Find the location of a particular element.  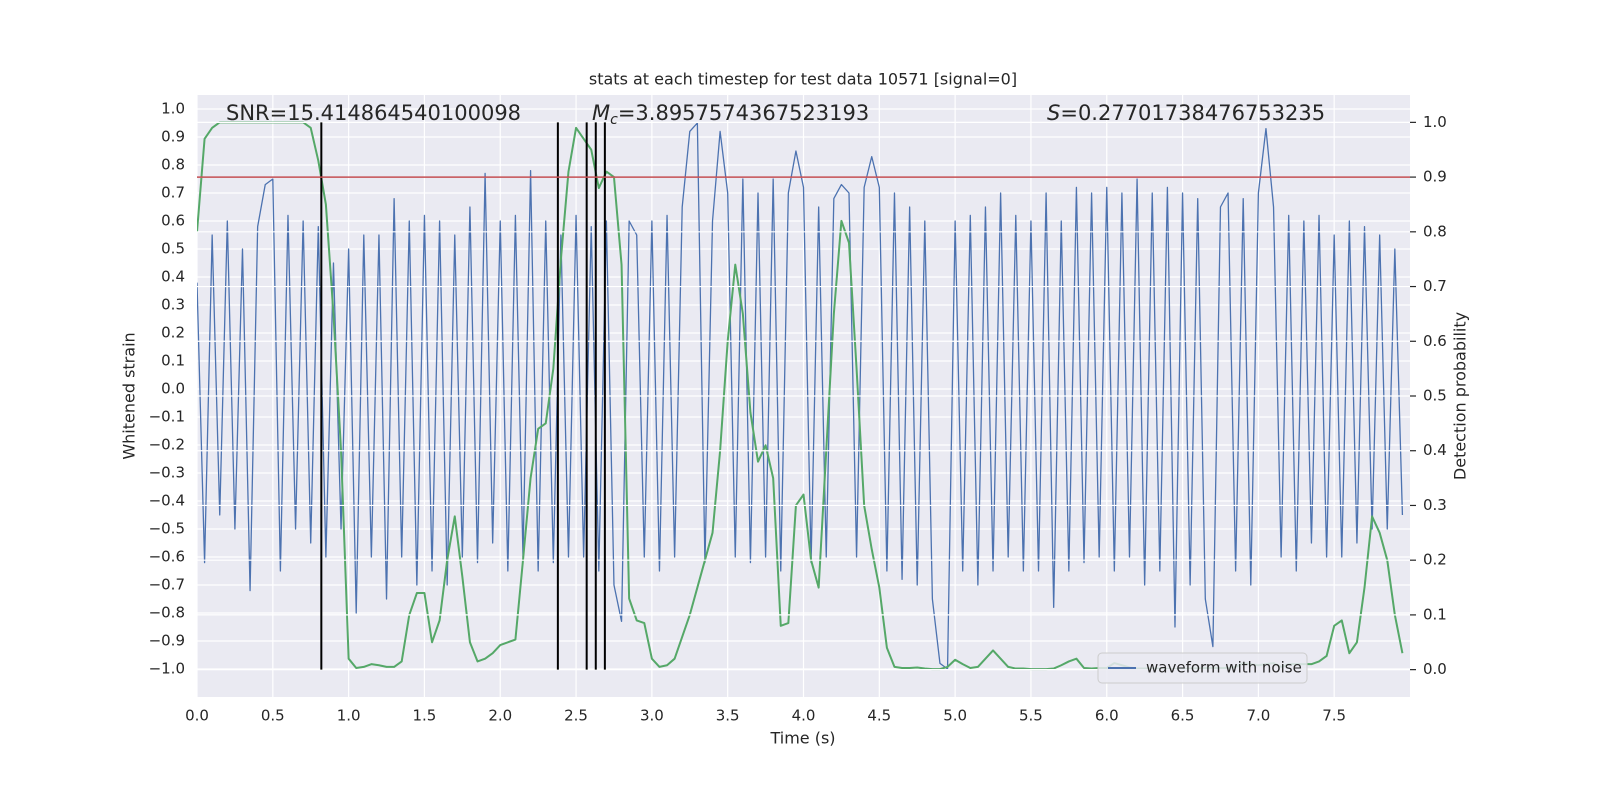

y2-tick-label: 0.0 is located at coordinates (1435, 669).